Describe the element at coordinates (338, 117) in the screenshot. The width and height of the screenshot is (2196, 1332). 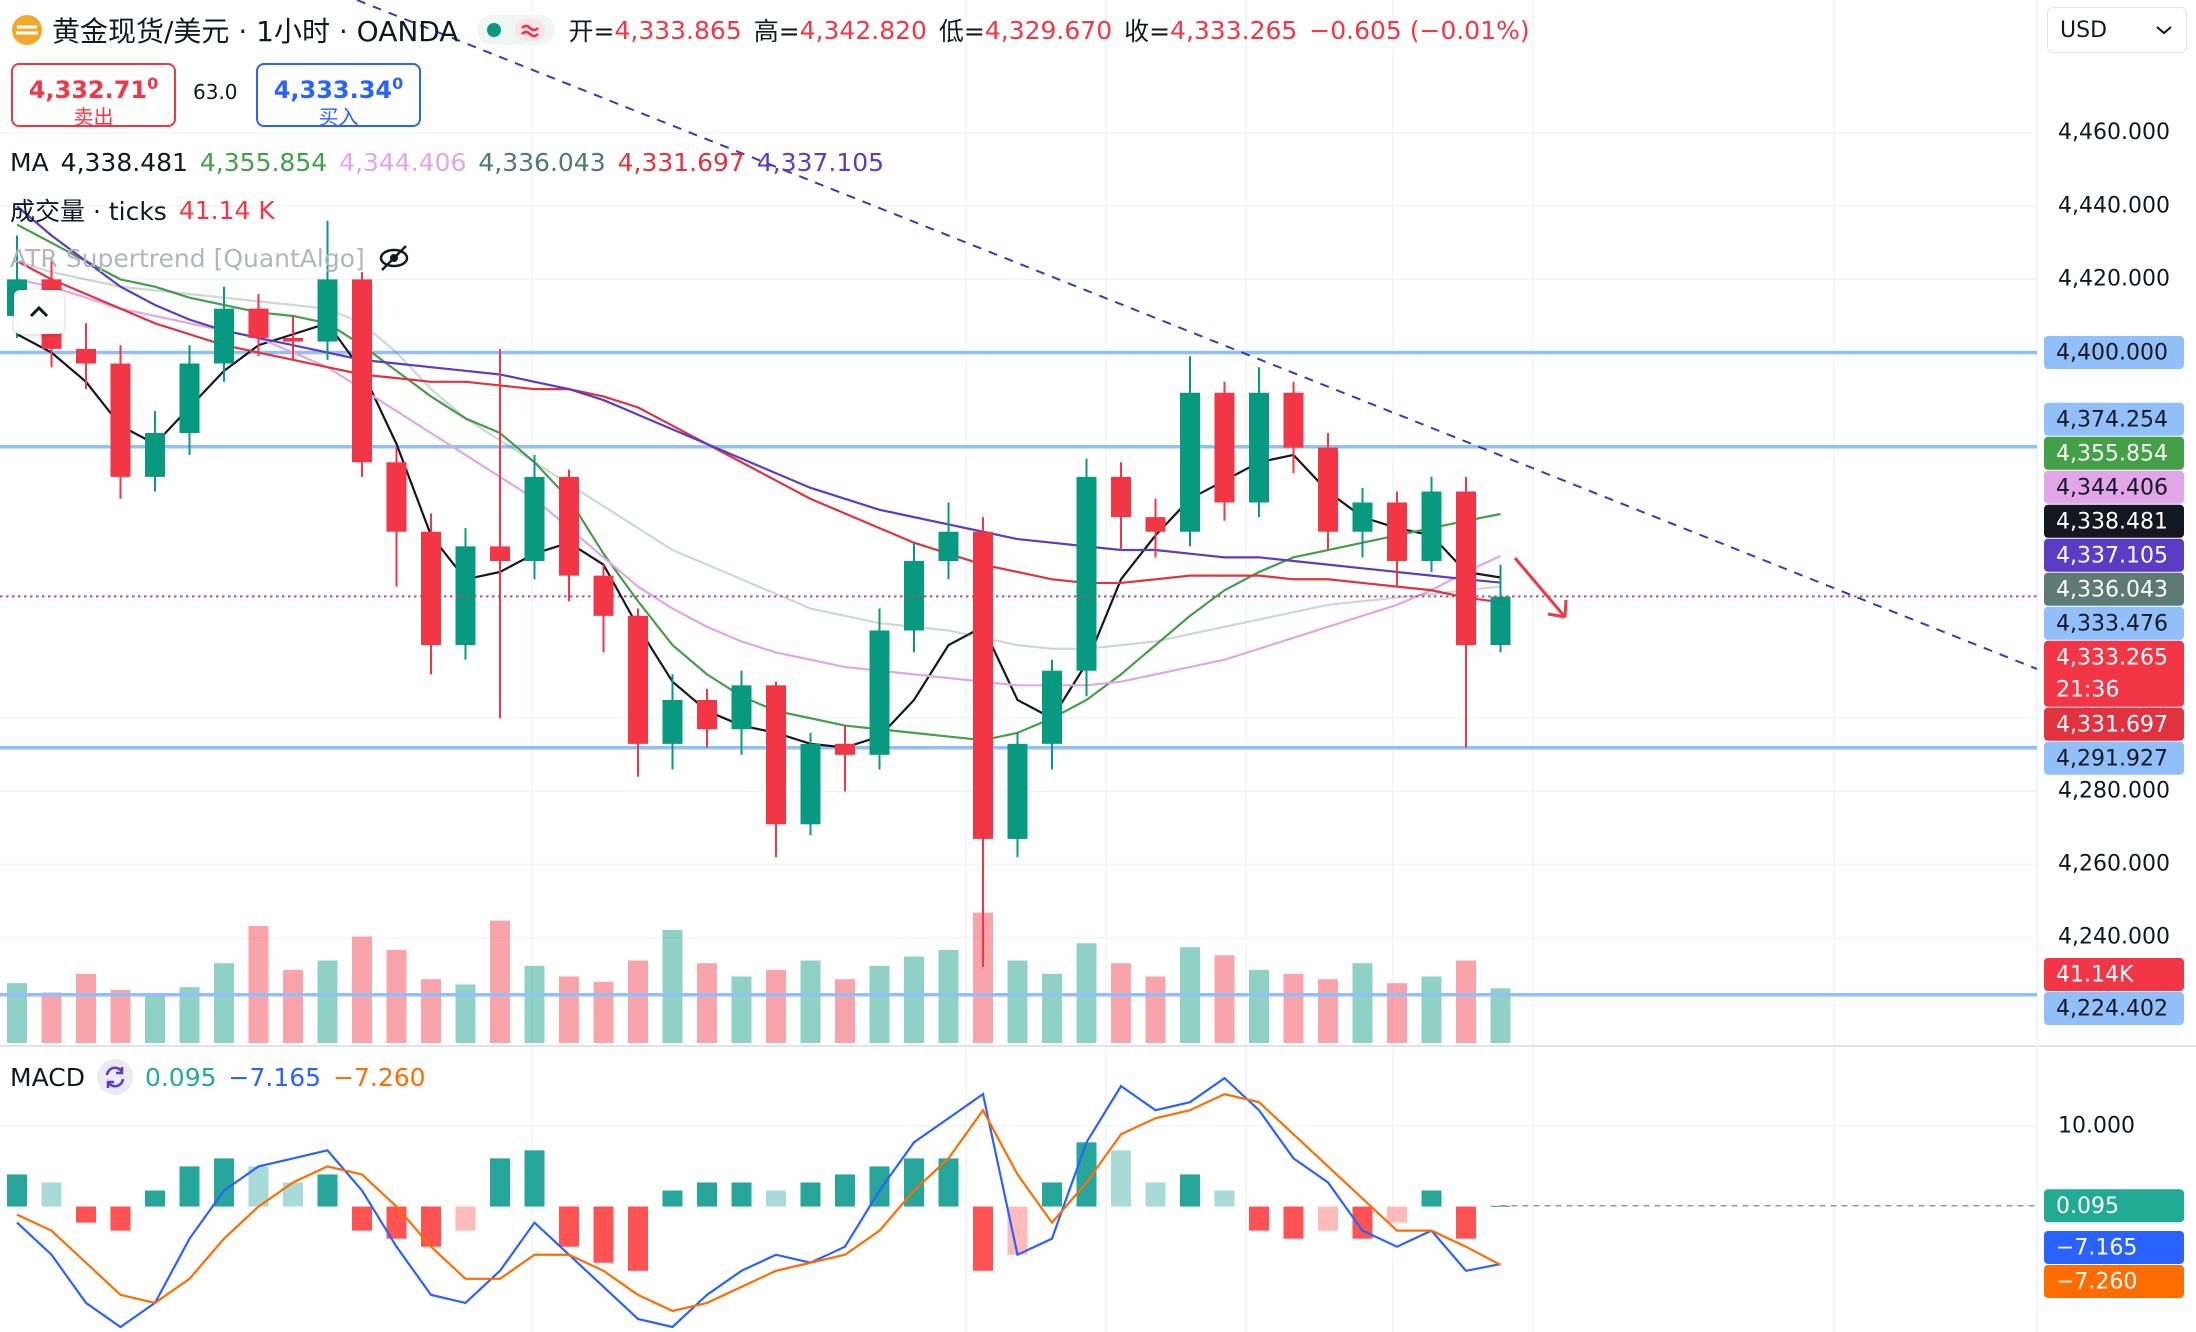
I see `buy-label: 买入` at that location.